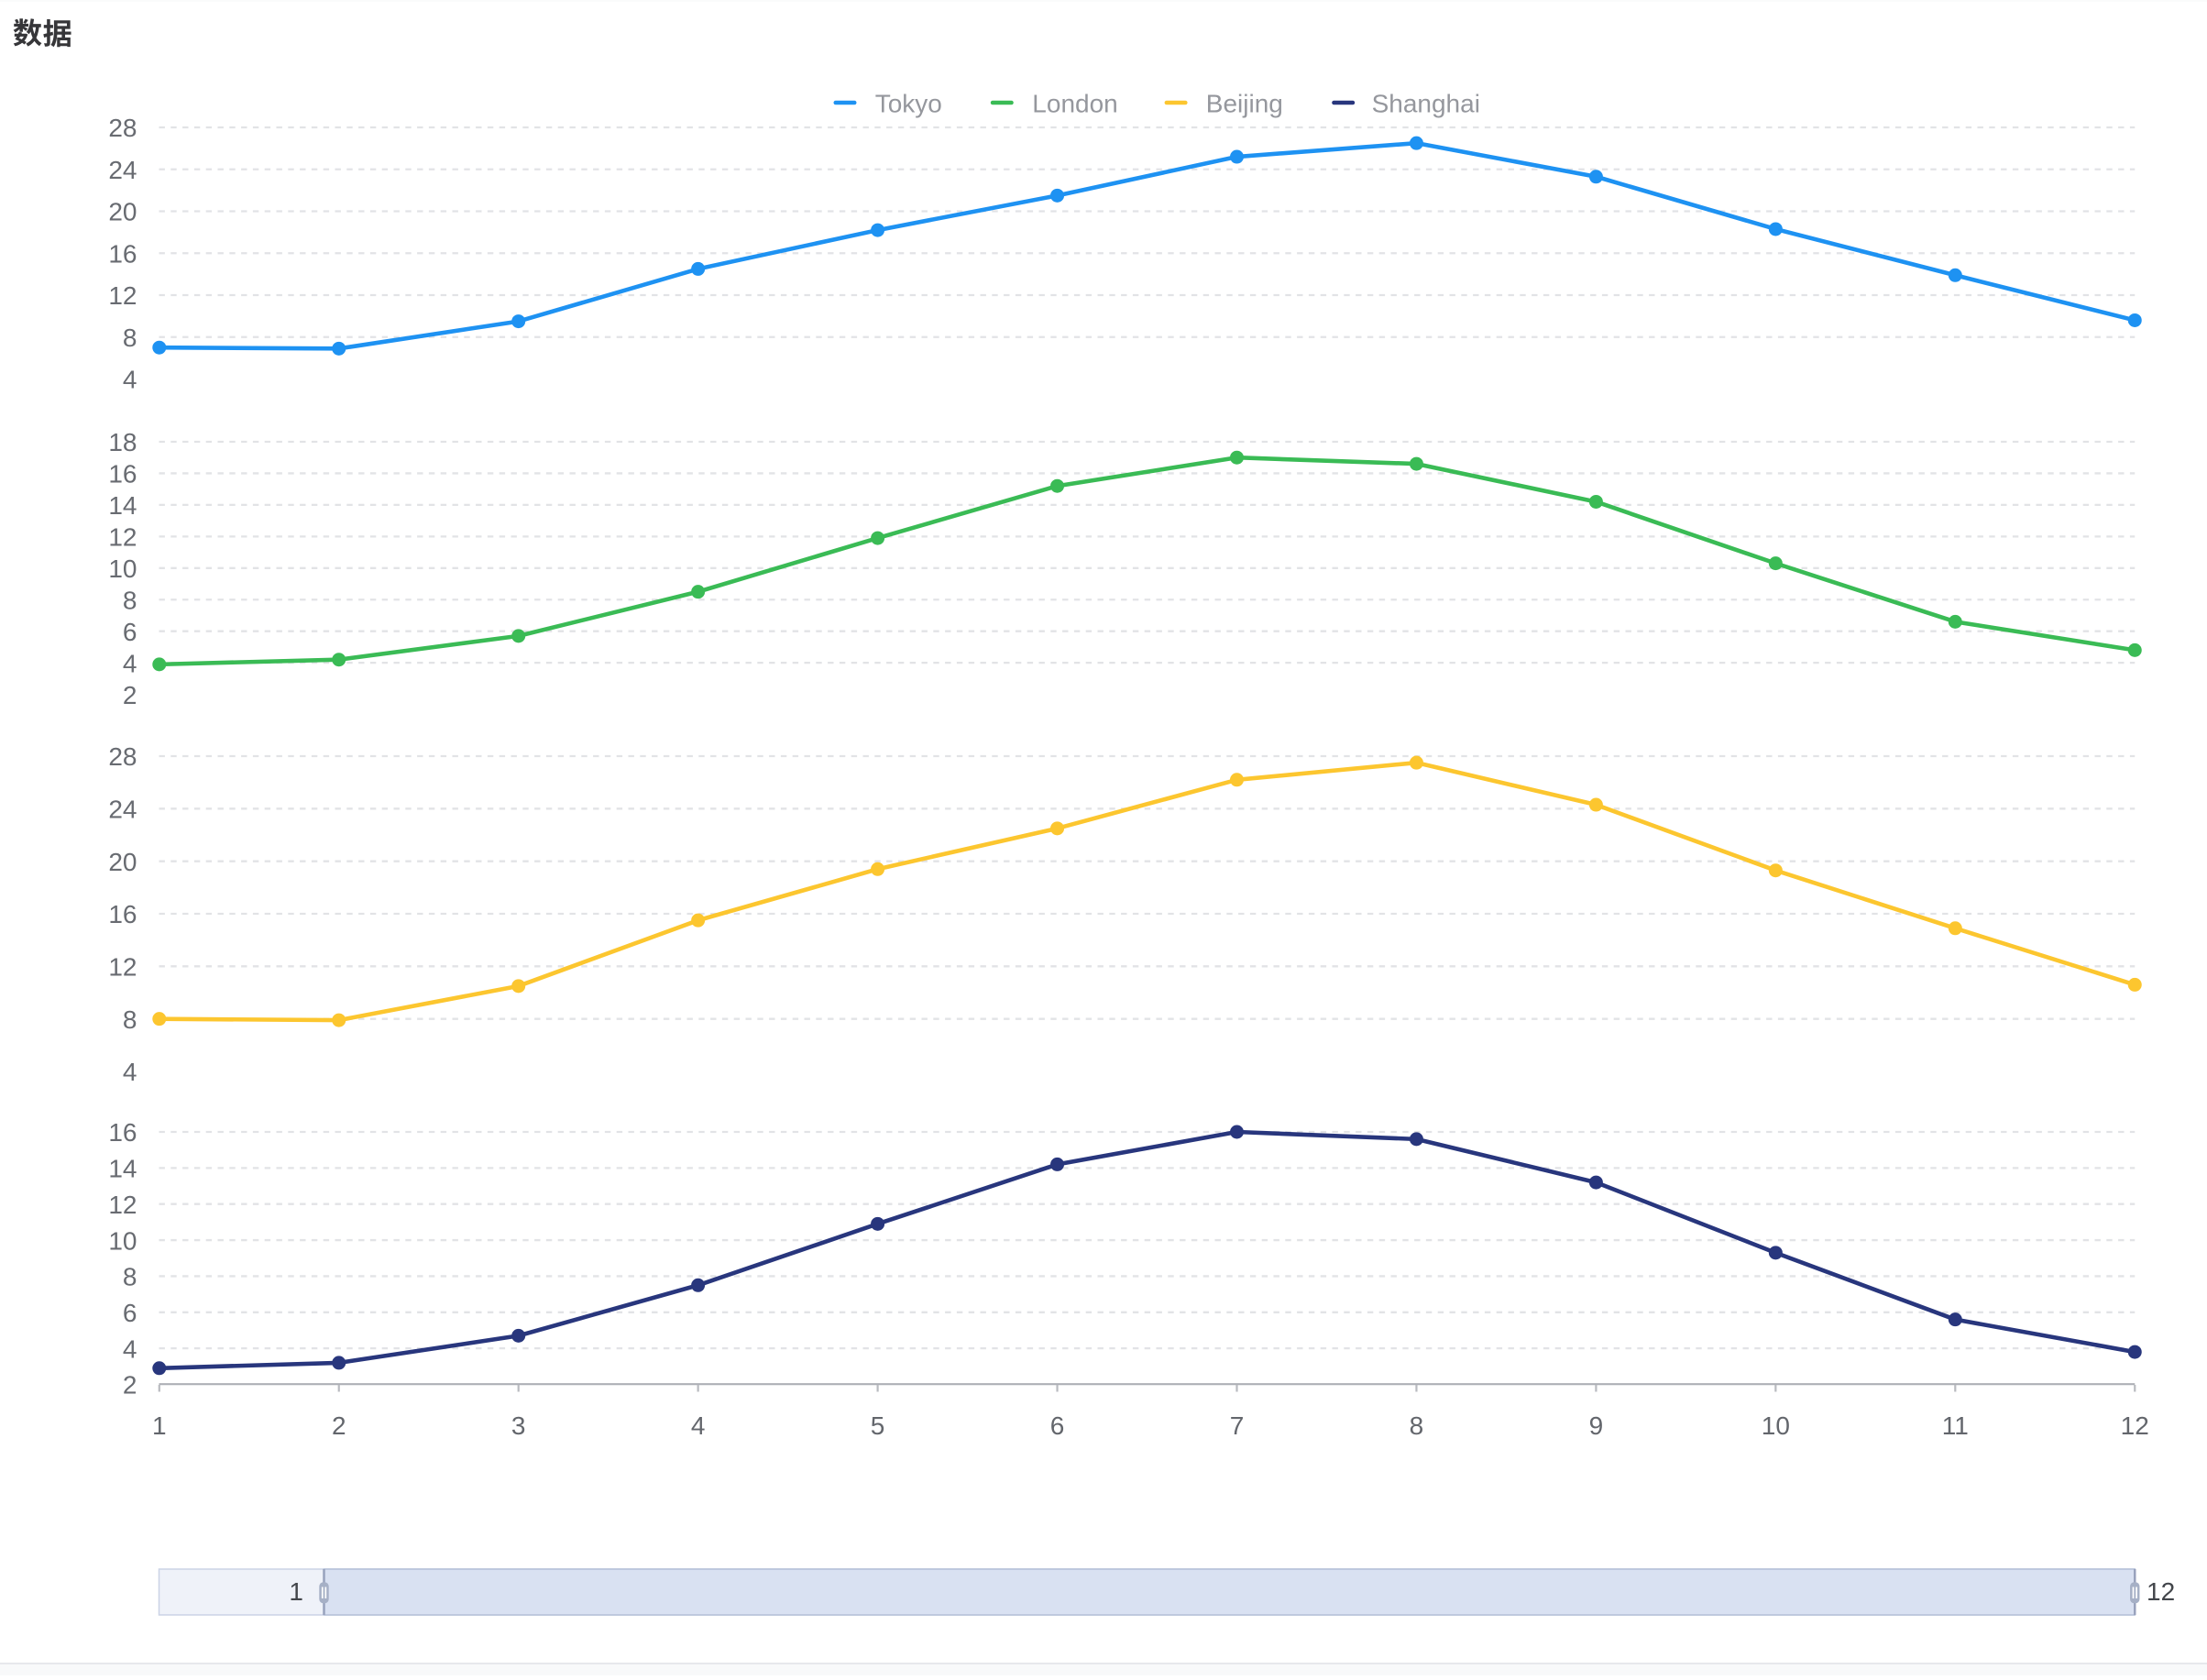  I want to click on svg-text: London, so click(1074, 104).